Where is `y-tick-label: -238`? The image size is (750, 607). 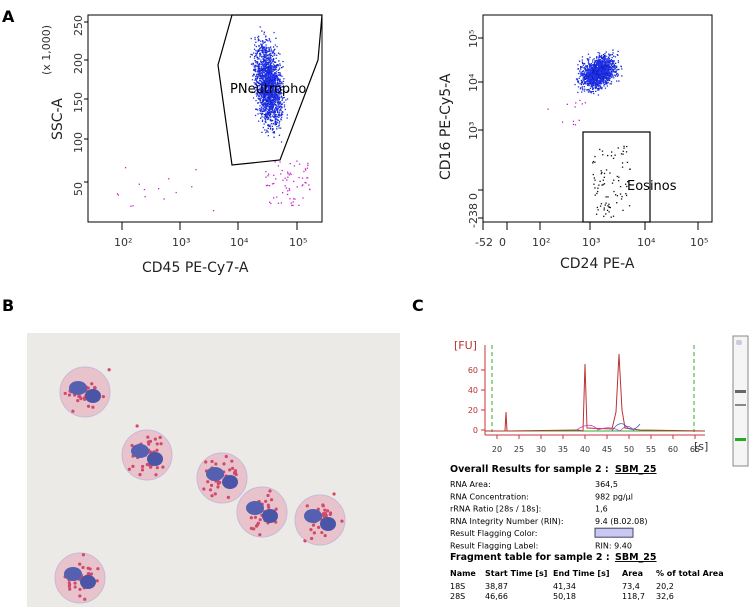 y-tick-label: -238 is located at coordinates (473, 215).